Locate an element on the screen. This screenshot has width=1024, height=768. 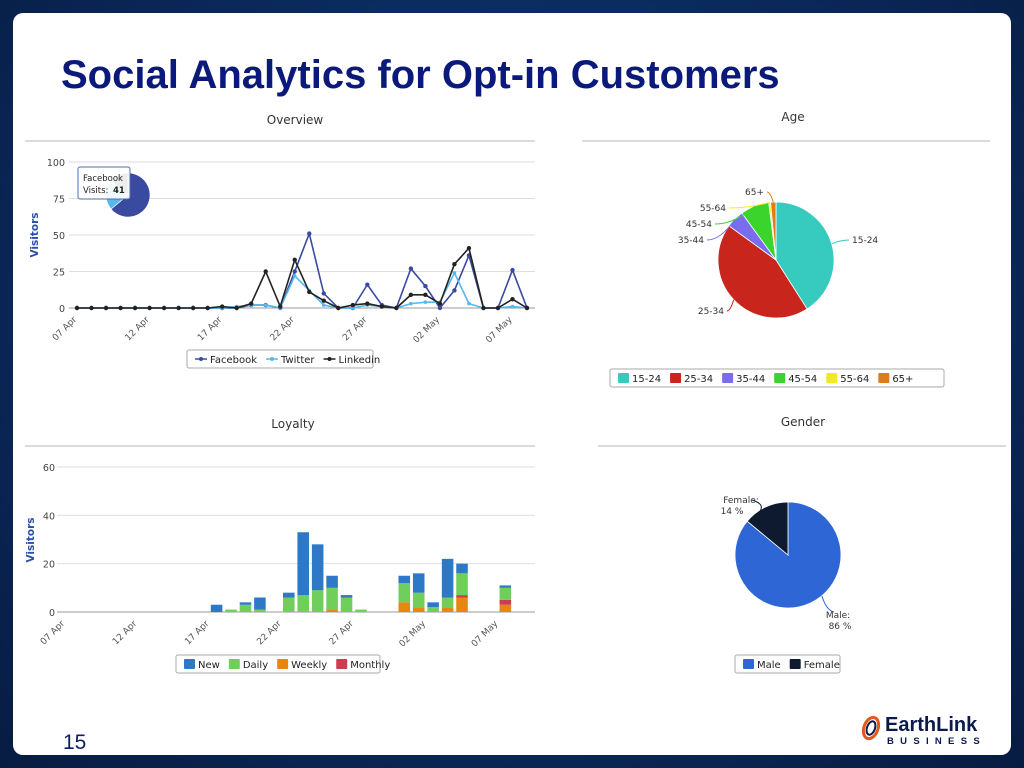
overview-x-tick-label: 02 May is located at coordinates (427, 330).